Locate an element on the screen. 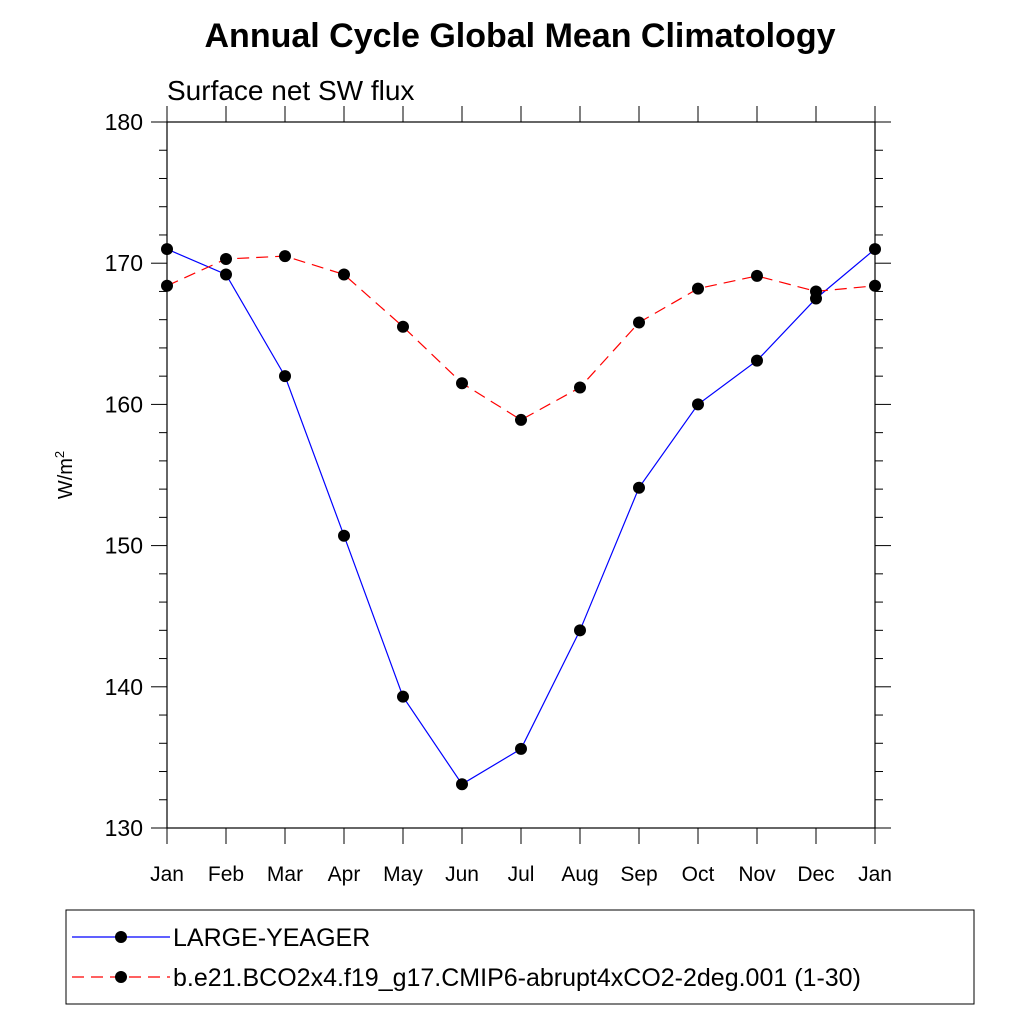 This screenshot has width=1024, height=1024. chart-title: Annual Cycle Global Mean Climatology is located at coordinates (520, 36).